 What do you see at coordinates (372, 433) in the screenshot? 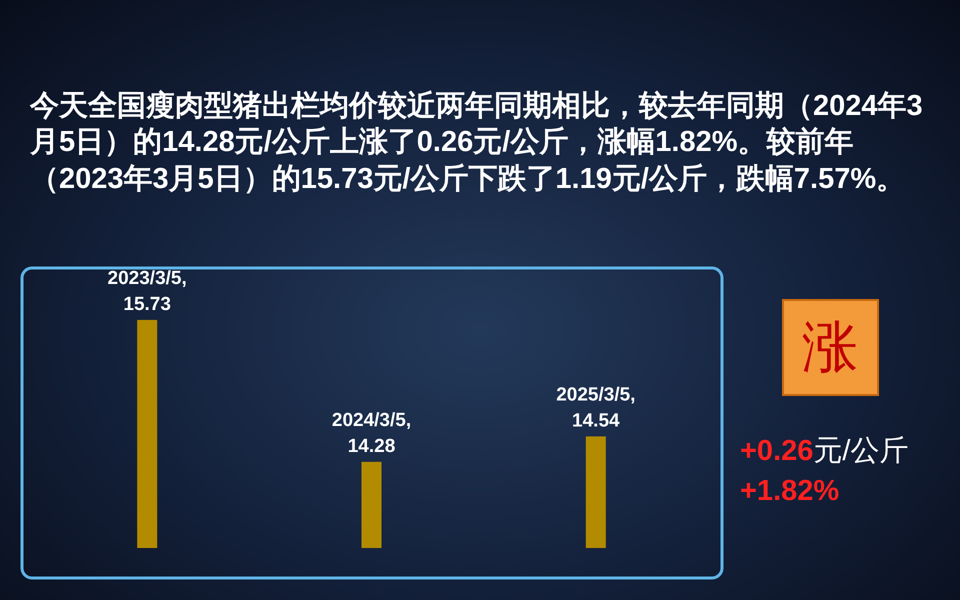
I see `data-label: 2024/3/5, 14.28` at bounding box center [372, 433].